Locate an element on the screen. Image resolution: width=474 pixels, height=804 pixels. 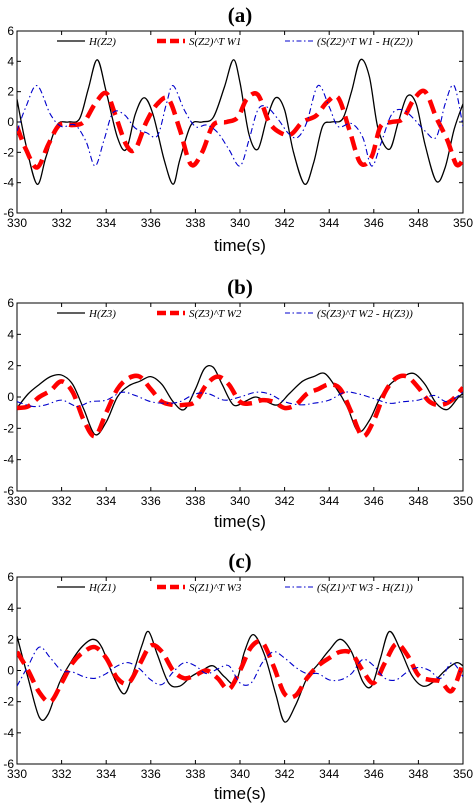
legend-label: S(Z1)^T W3 is located at coordinates (215, 588).